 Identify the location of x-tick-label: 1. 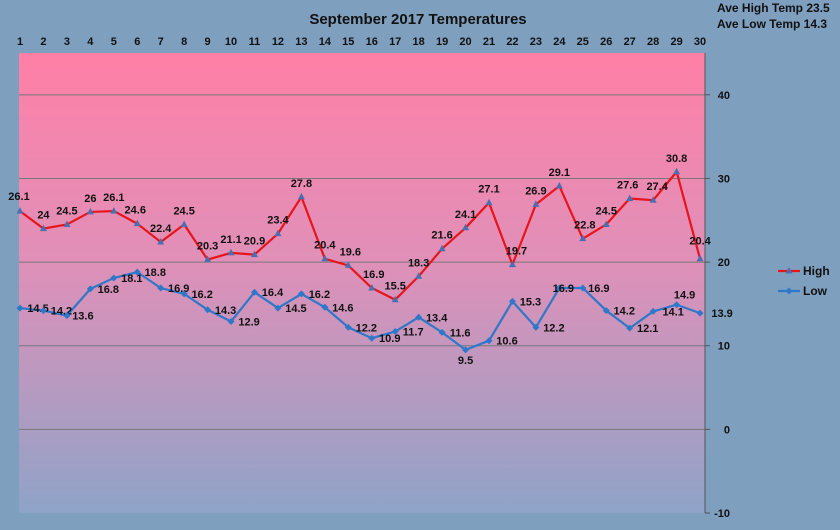
(20, 42).